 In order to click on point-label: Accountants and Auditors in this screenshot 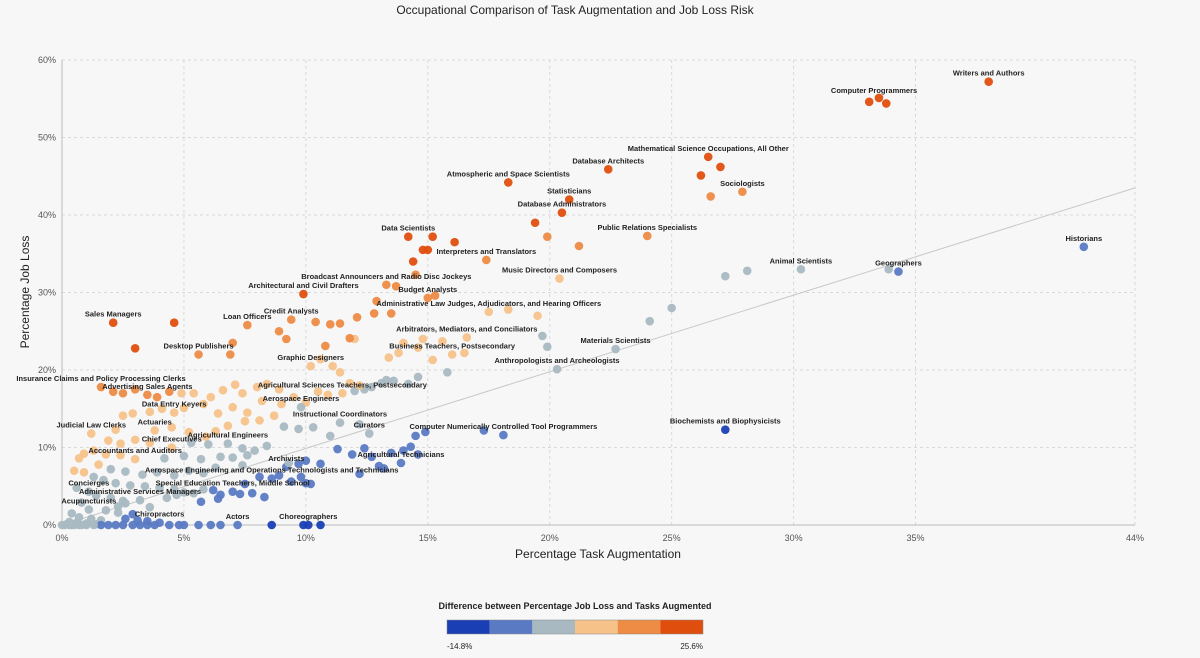, I will do `click(134, 450)`.